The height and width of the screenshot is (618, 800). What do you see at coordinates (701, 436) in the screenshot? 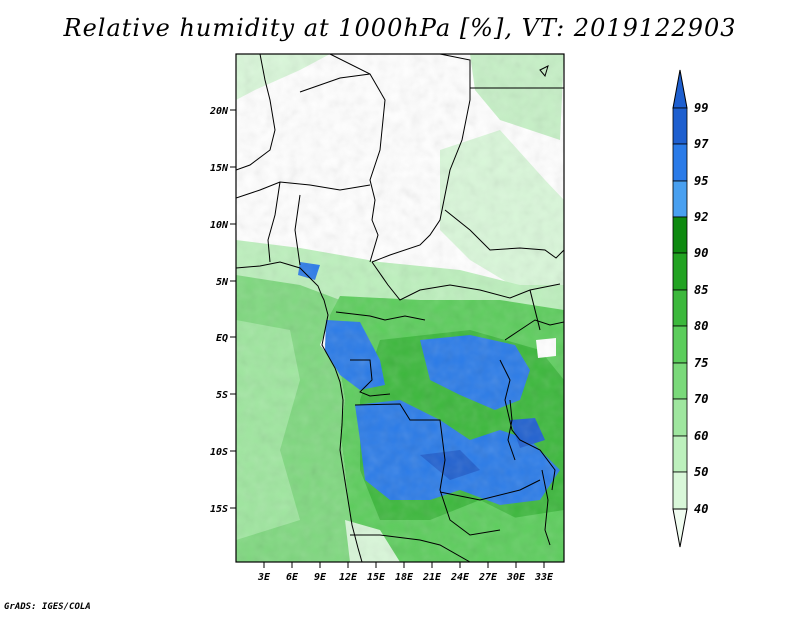
I see `colorbar-label-60: 60` at bounding box center [701, 436].